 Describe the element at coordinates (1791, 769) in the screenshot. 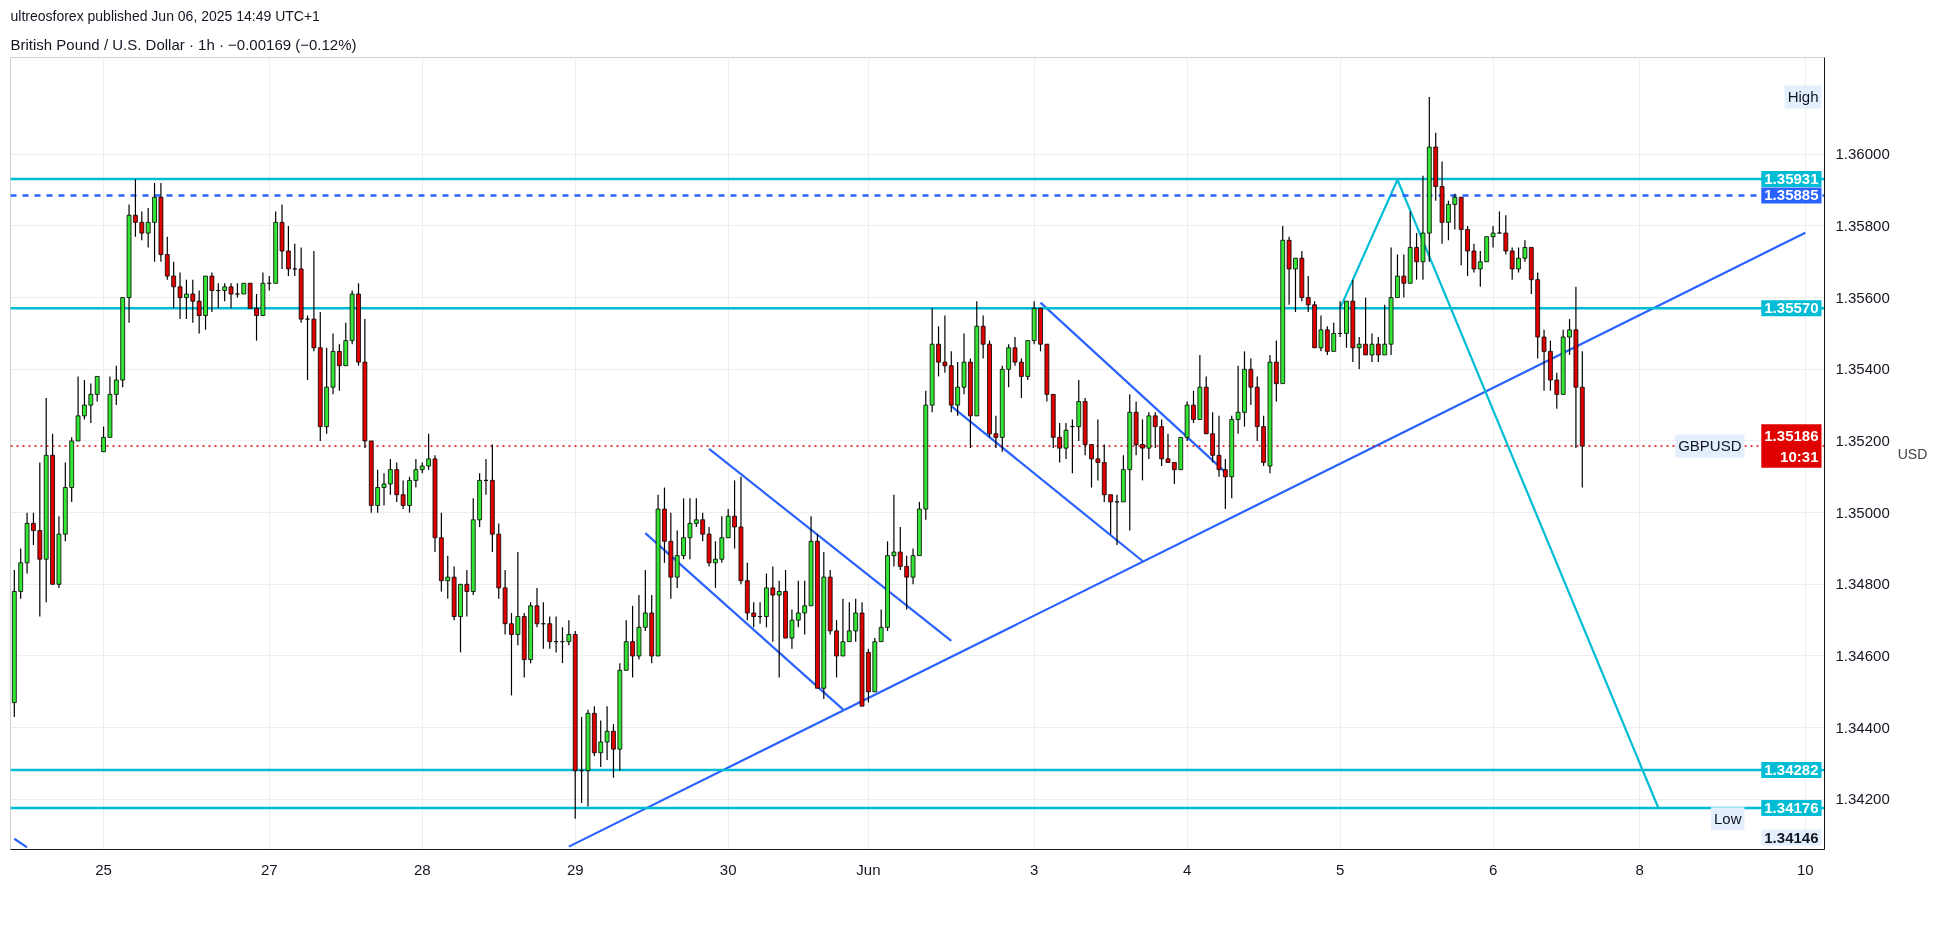

I see `ref-line-label: 1.34282` at that location.